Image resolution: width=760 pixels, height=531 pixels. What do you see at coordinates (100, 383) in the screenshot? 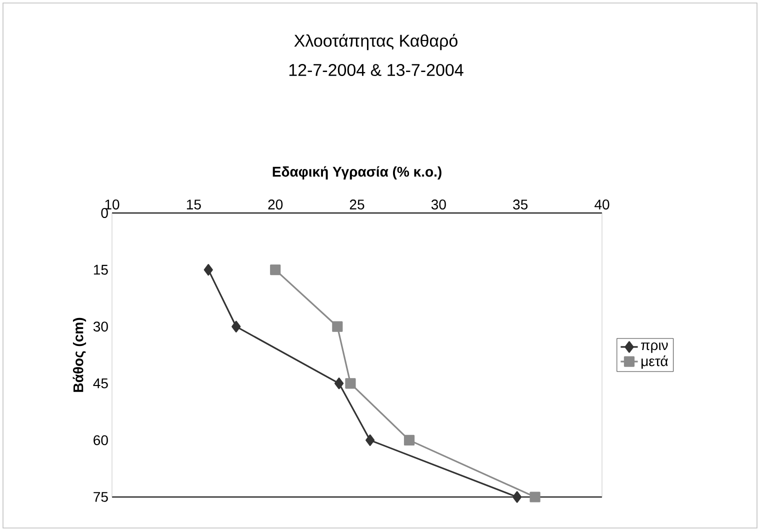
I see `y-tick-label: 45` at bounding box center [100, 383].